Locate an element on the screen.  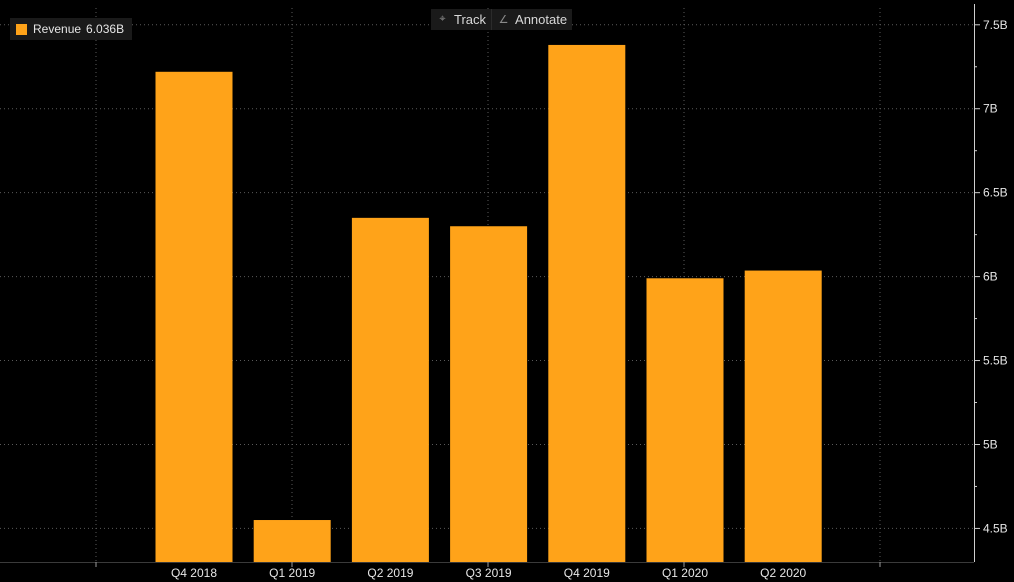
y-tick-label: 7.5B is located at coordinates (995, 25).